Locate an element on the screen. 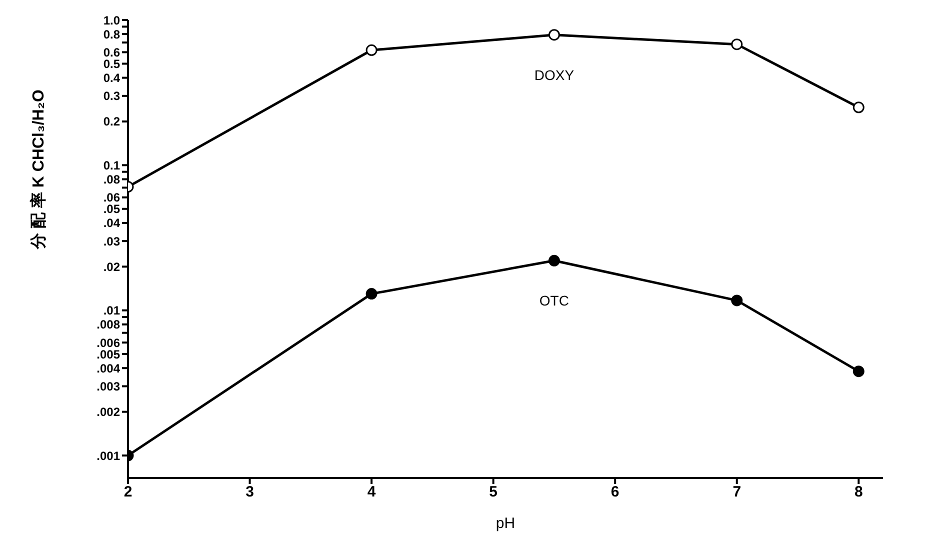 Image resolution: width=941 pixels, height=556 pixels. y-axis-title: 分 配 率 K CHCl₃/H₂O is located at coordinates (38, 170).